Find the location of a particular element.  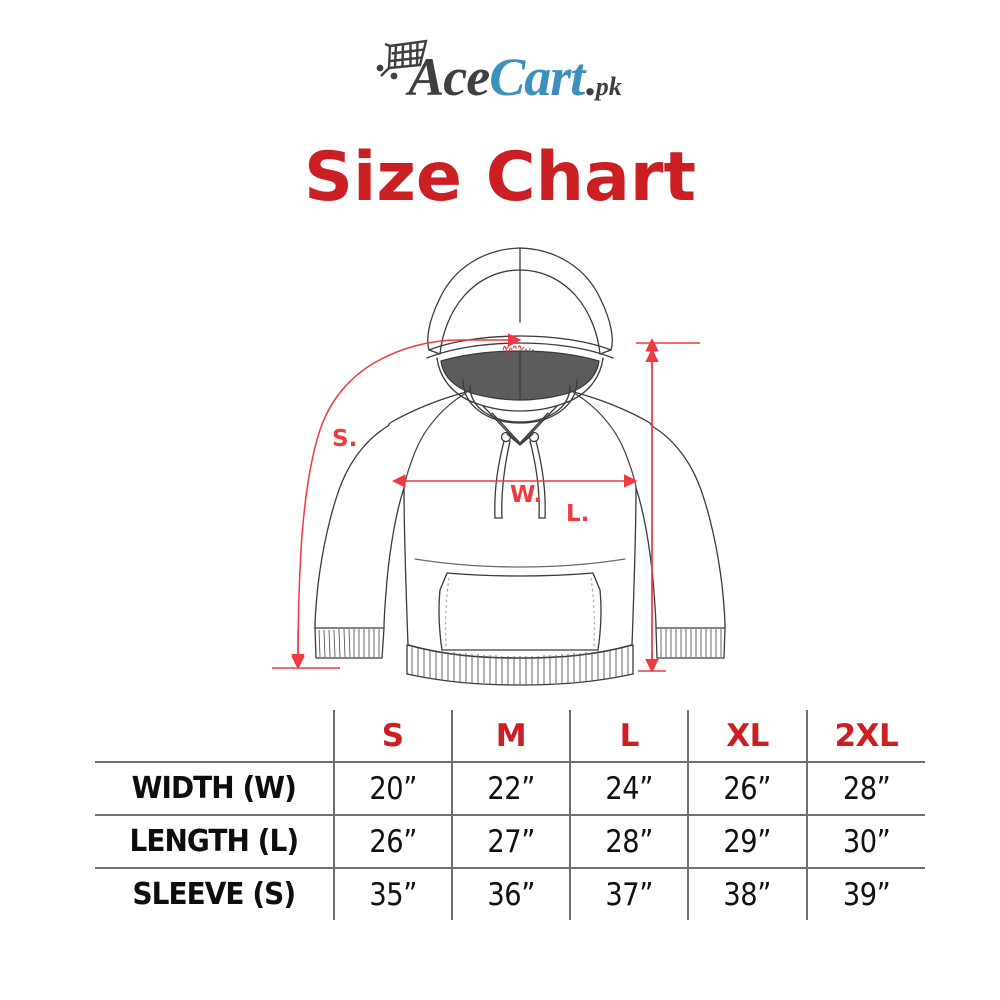

kangaroo-pocket is located at coordinates (520, 611).